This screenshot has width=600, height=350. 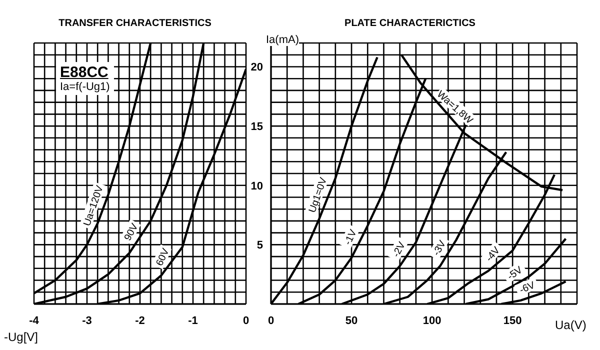 What do you see at coordinates (515, 273) in the screenshot?
I see `text: -5V` at bounding box center [515, 273].